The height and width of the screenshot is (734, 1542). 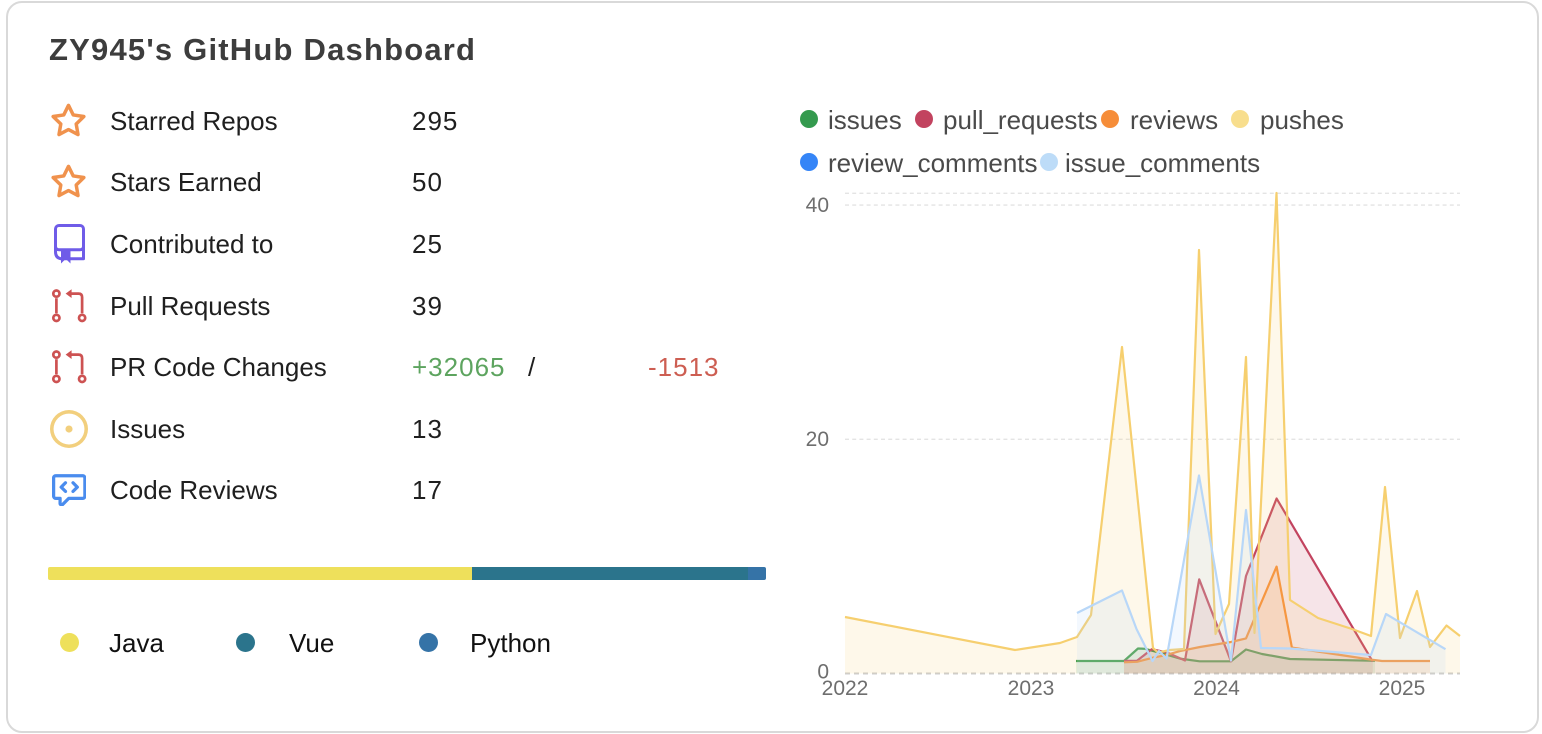 What do you see at coordinates (817, 439) in the screenshot?
I see `svg-text: 20` at bounding box center [817, 439].